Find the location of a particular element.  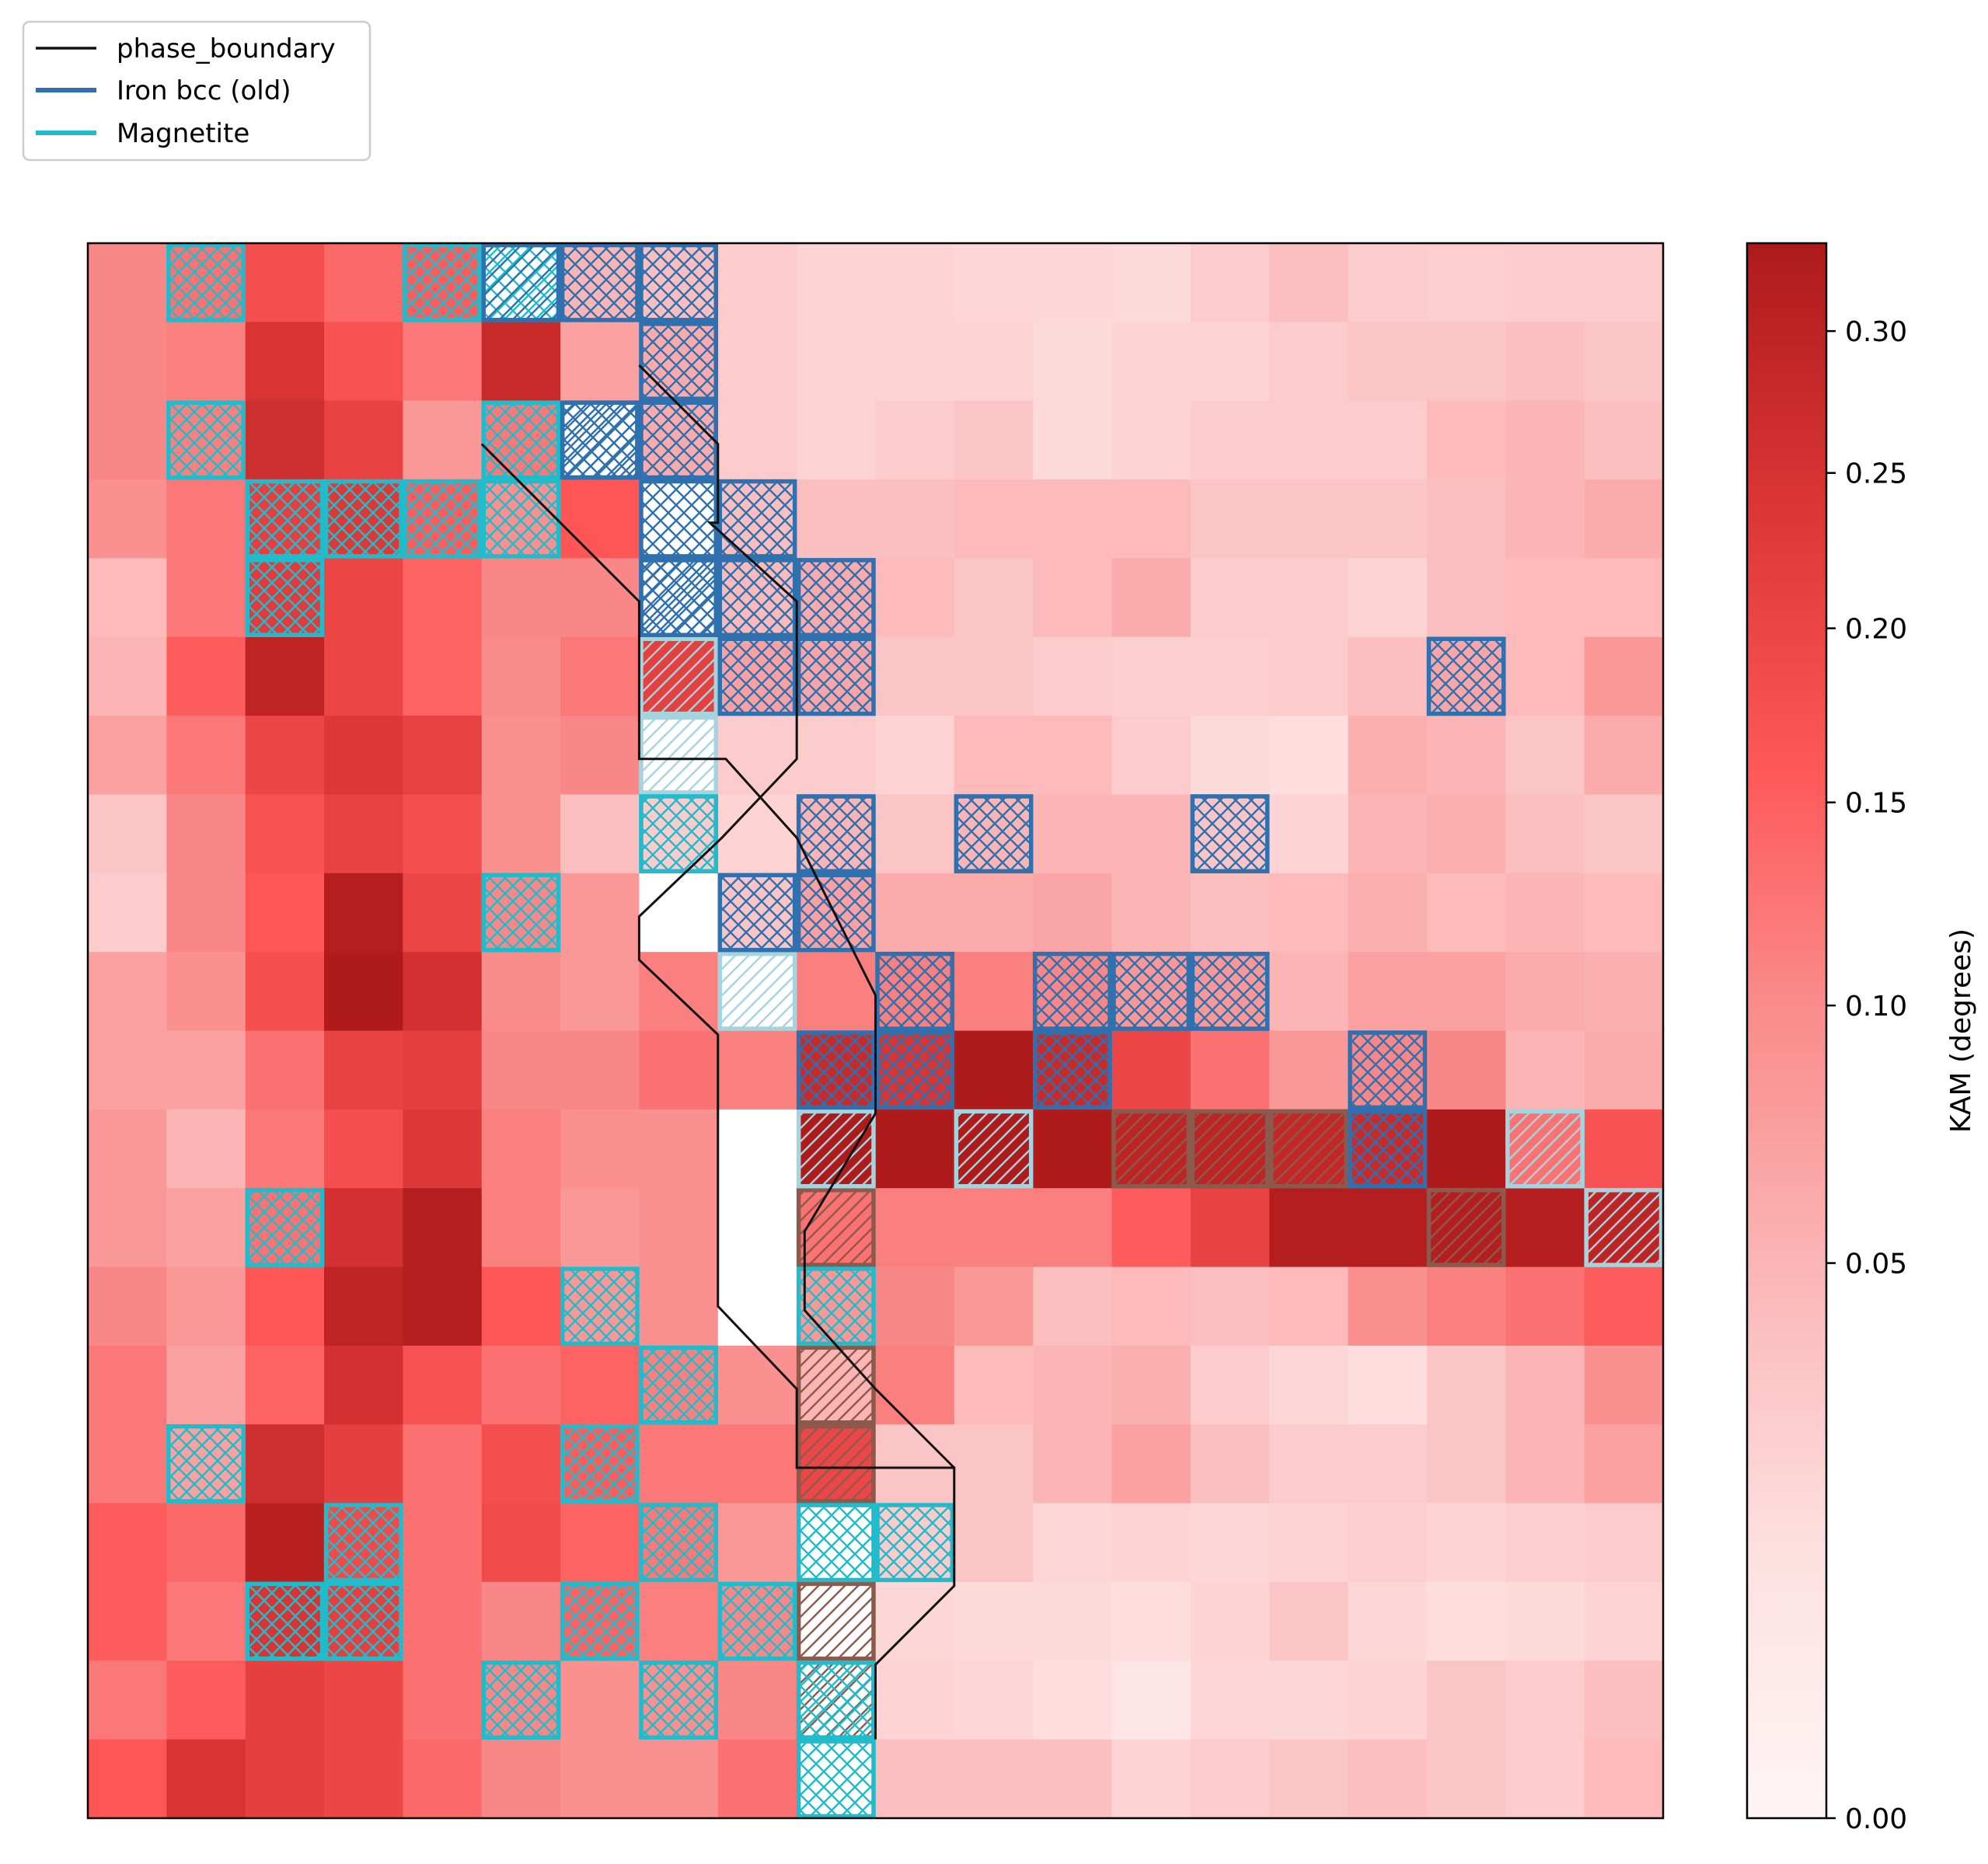

legend: phase_boundary Iron bcc (old) Magnetite is located at coordinates (196, 91).